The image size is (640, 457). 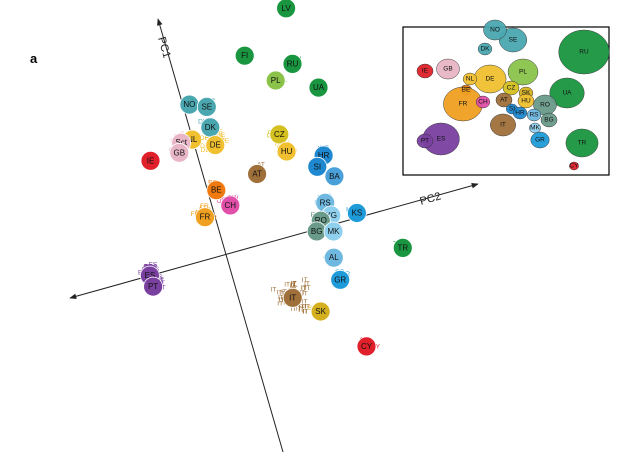 I want to click on population-center-label: DE, so click(x=215, y=145).